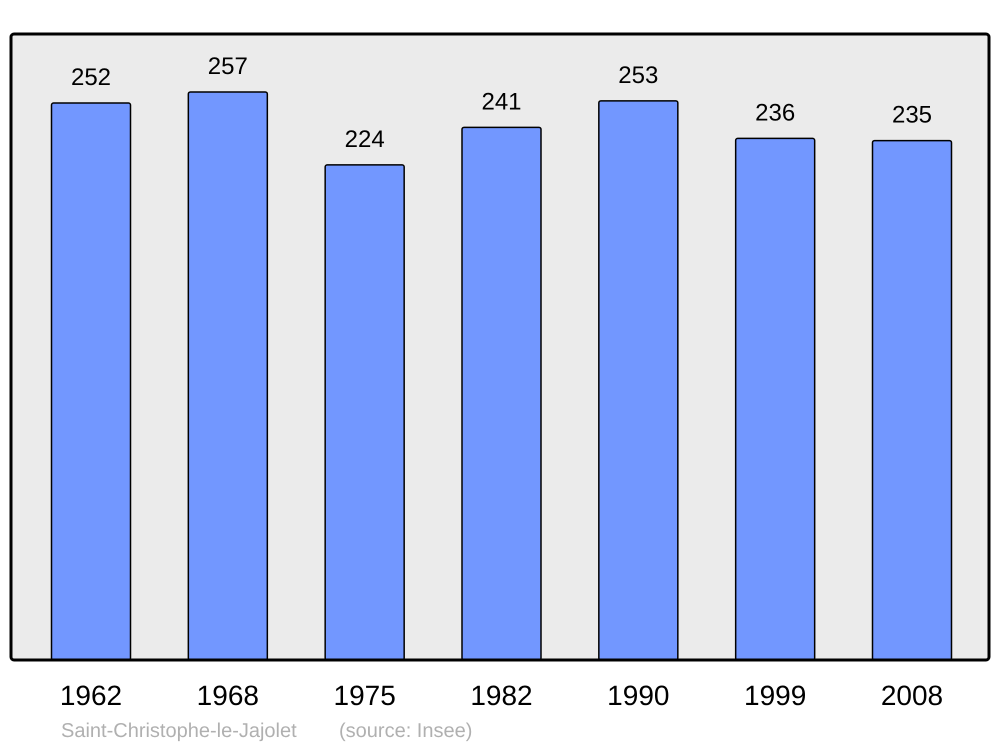 This screenshot has height=747, width=1000. What do you see at coordinates (638, 695) in the screenshot?
I see `x-tick-label: 1990` at bounding box center [638, 695].